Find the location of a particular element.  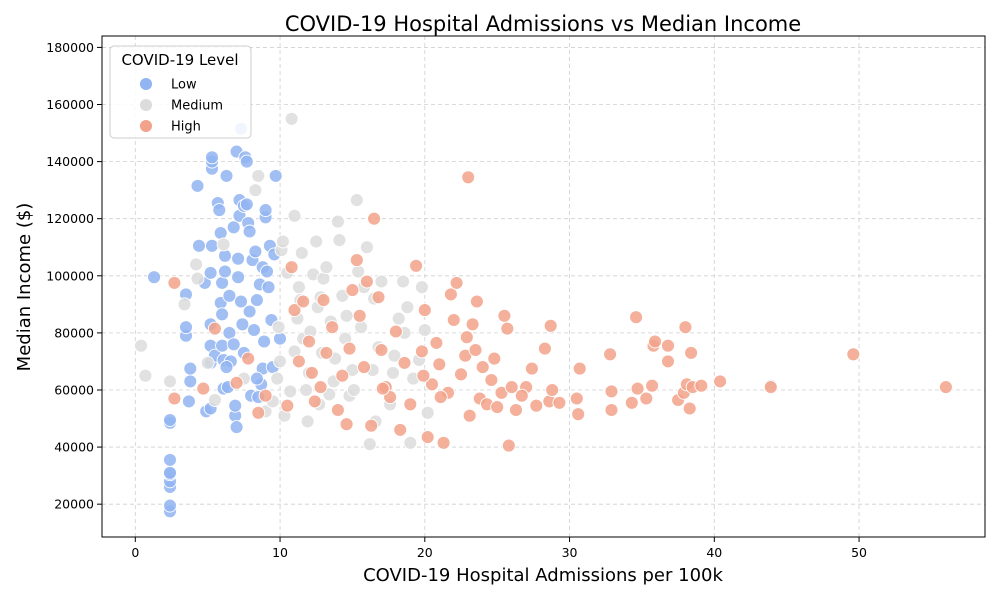

y-axis-label: Median Income ($) is located at coordinates (24, 287).